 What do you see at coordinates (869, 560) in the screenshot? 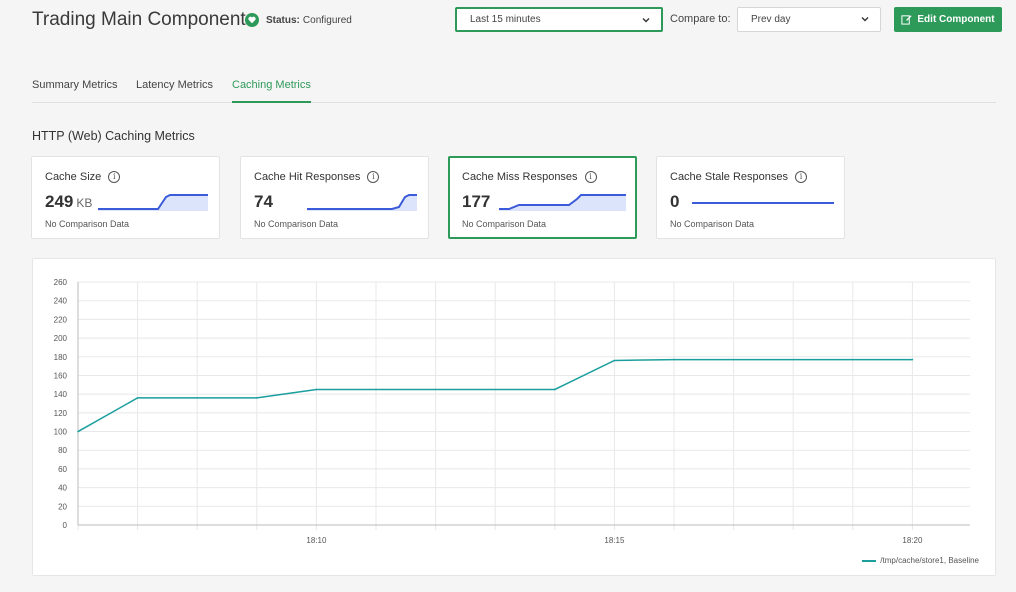
I see `legend-swatch` at bounding box center [869, 560].